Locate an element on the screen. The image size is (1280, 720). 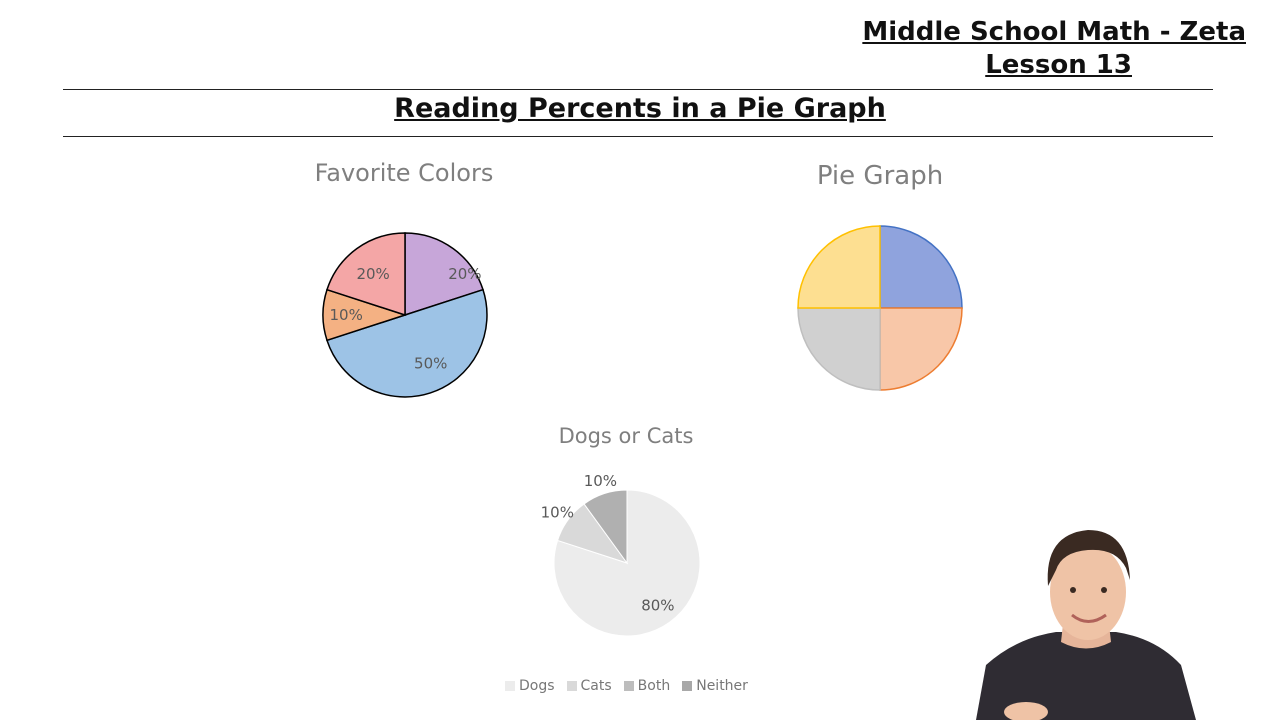
presenter-hand is located at coordinates (1026, 711).